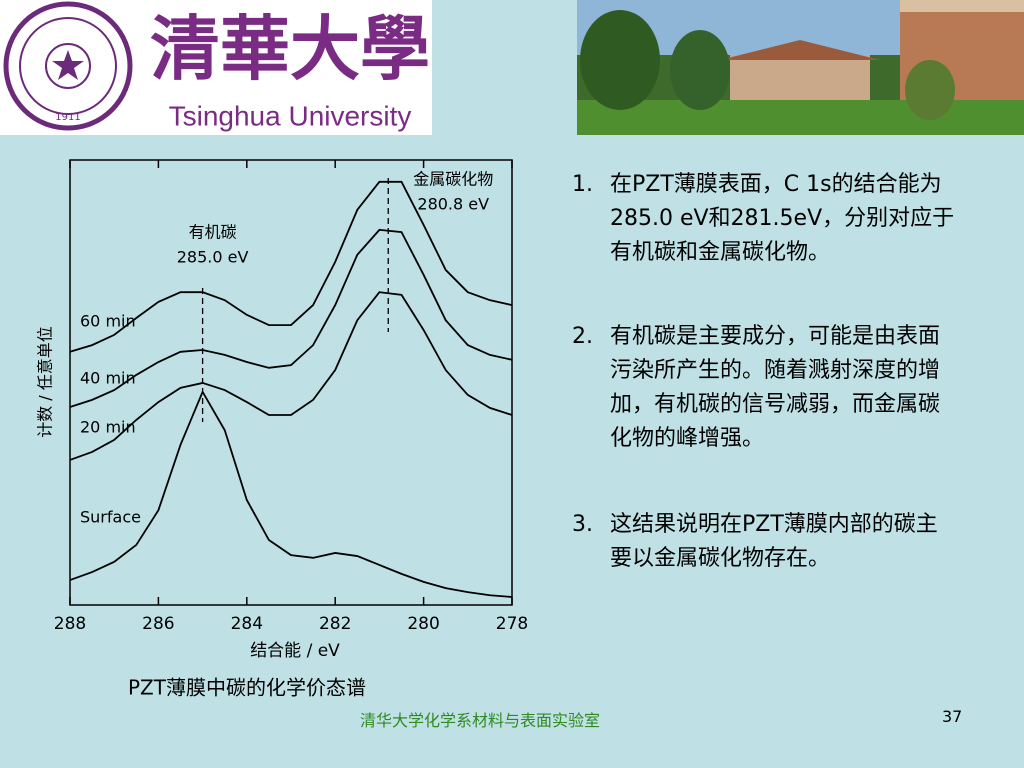  What do you see at coordinates (512, 624) in the screenshot?
I see `x-tick-label: 278` at bounding box center [512, 624].